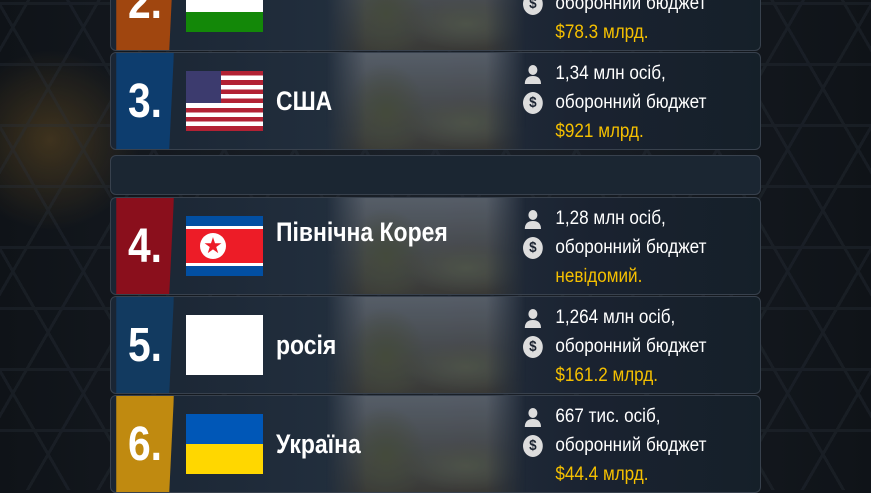 This screenshot has height=493, width=871. I want to click on empty-row, so click(435, 175).